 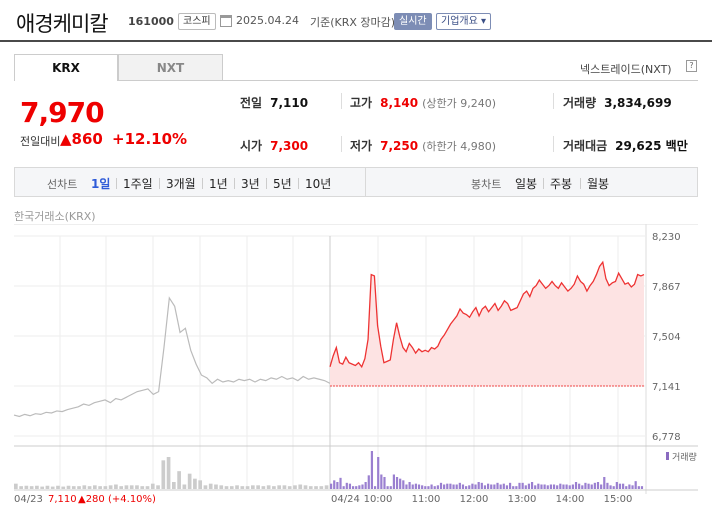 What do you see at coordinates (267, 20) in the screenshot?
I see `quote-date: 2025.04.24` at bounding box center [267, 20].